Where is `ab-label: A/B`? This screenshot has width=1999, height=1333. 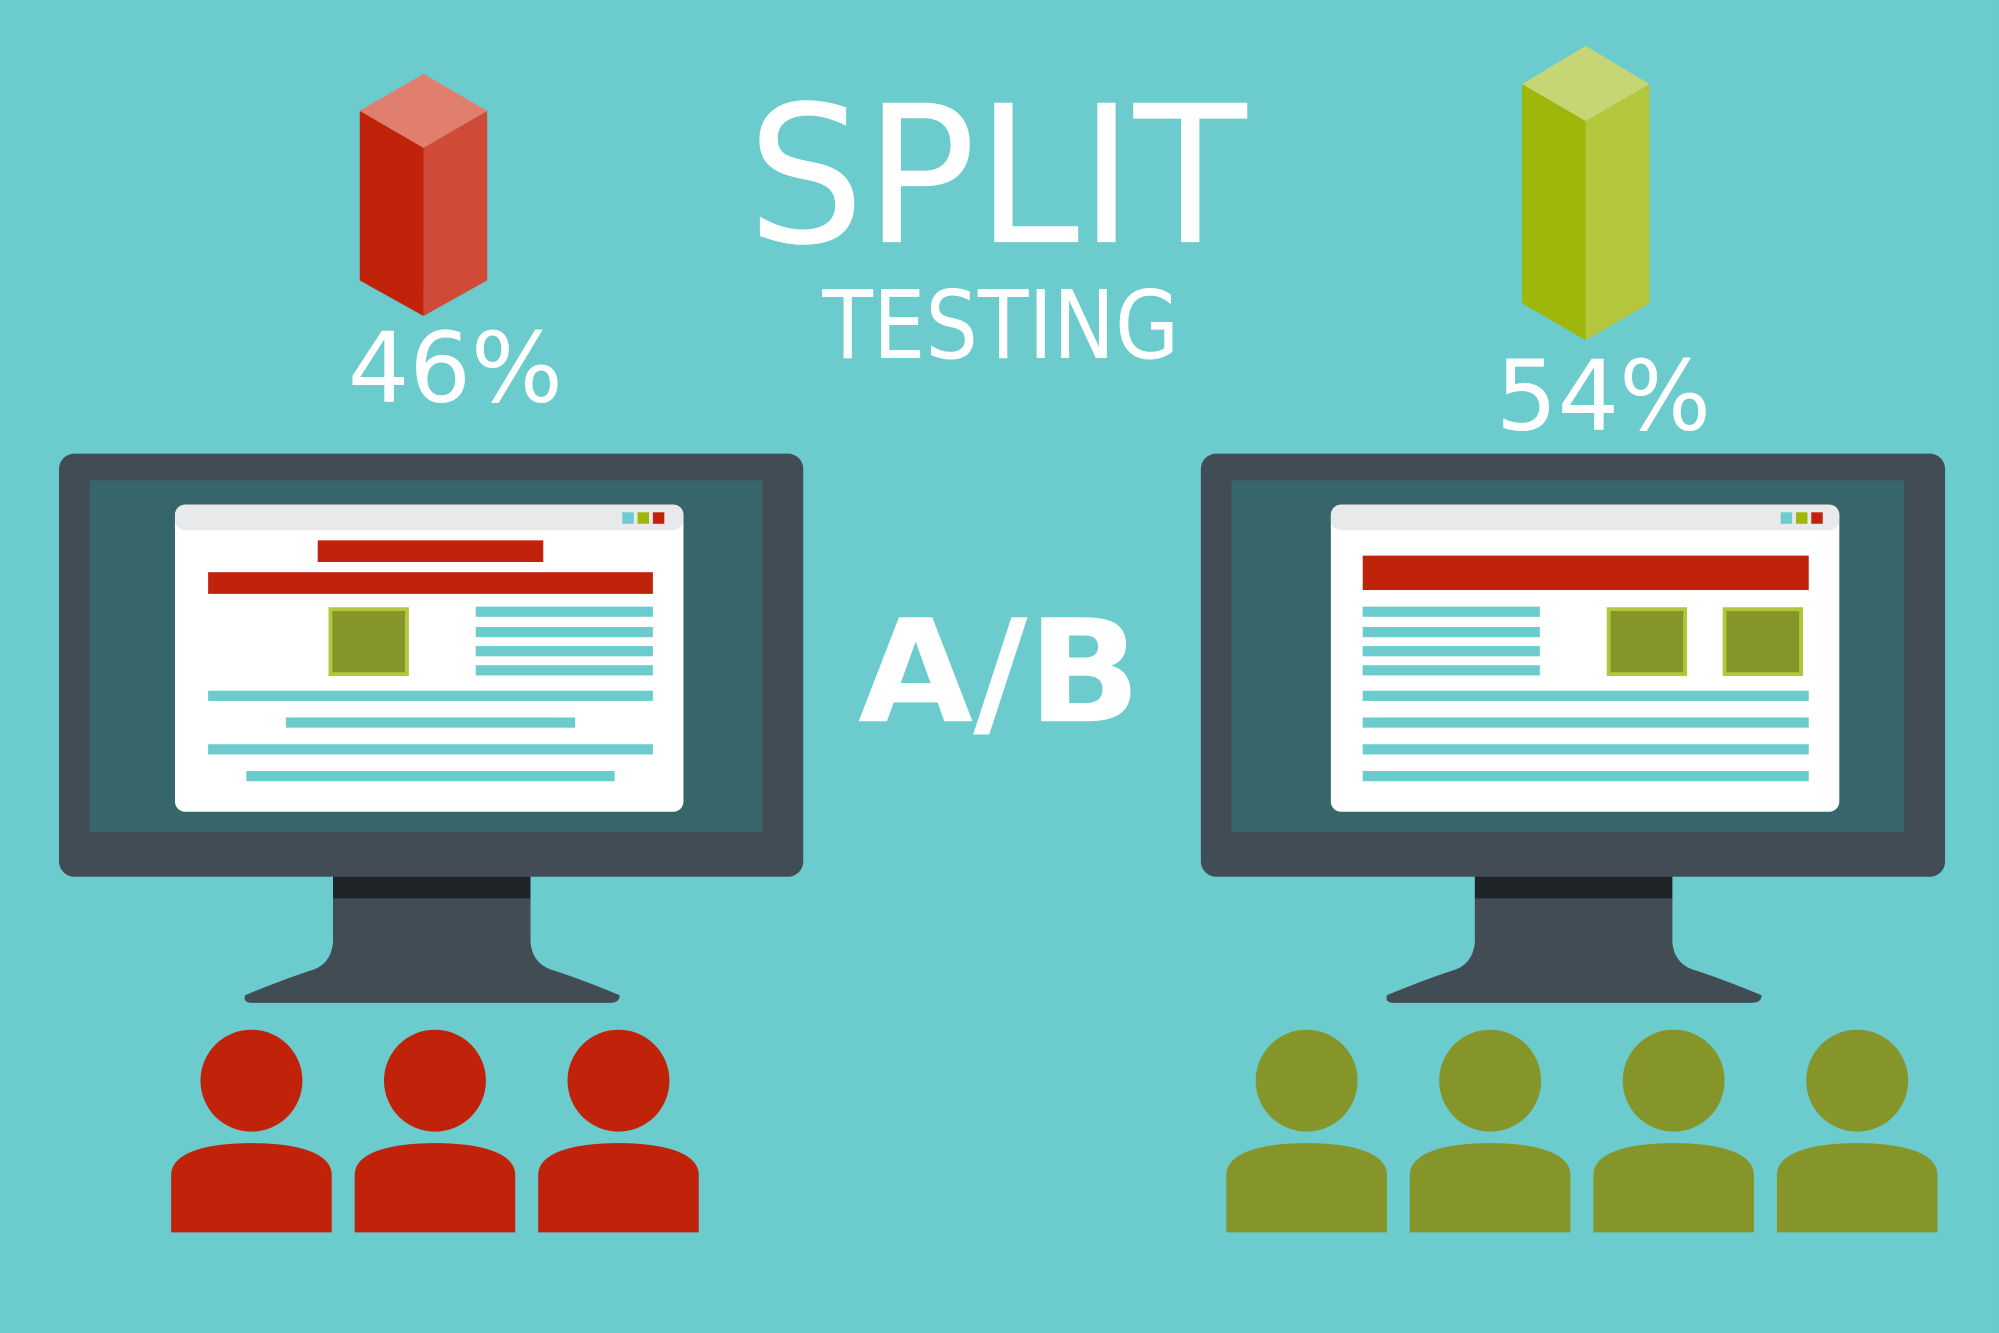
ab-label: A/B is located at coordinates (999, 672).